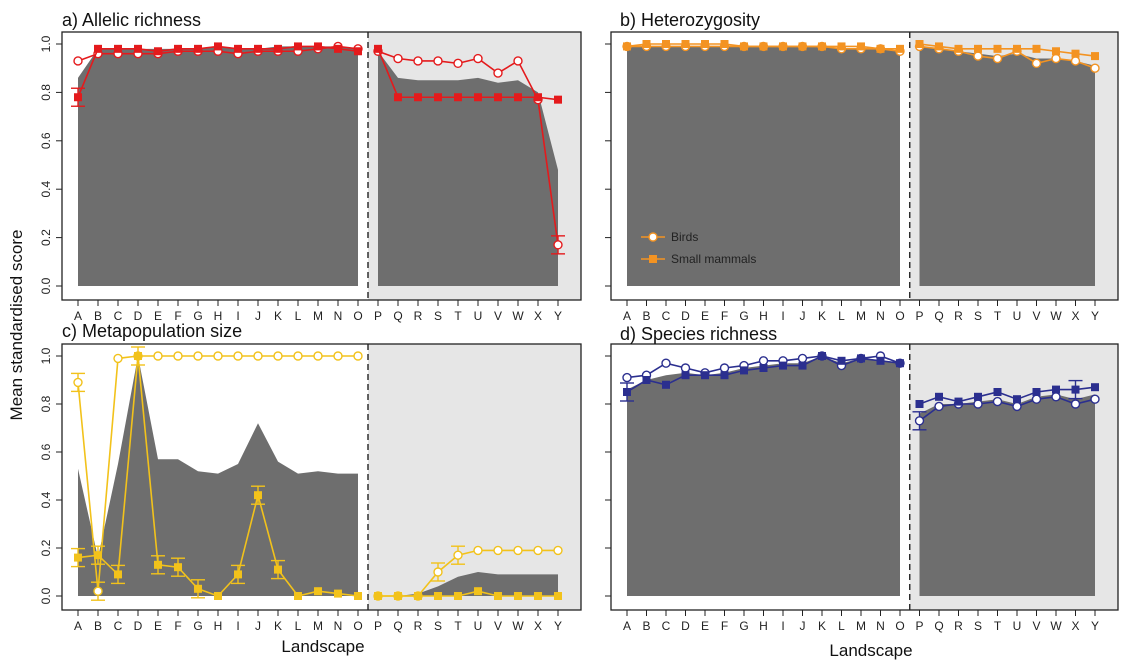  What do you see at coordinates (938, 316) in the screenshot?
I see `x-tick-label: Q` at bounding box center [938, 316].